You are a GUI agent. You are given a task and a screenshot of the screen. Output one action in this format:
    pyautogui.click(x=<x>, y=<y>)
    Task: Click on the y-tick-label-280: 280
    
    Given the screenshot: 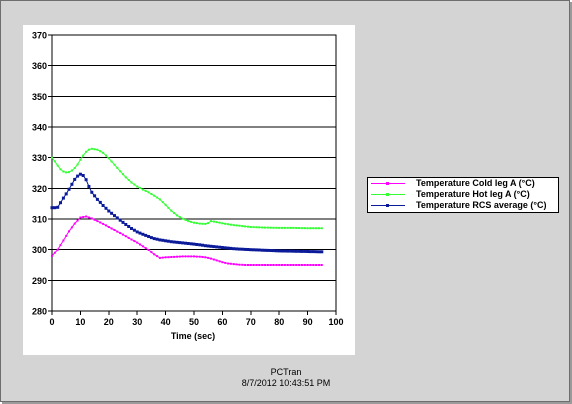 What is the action you would take?
    pyautogui.click(x=39, y=312)
    